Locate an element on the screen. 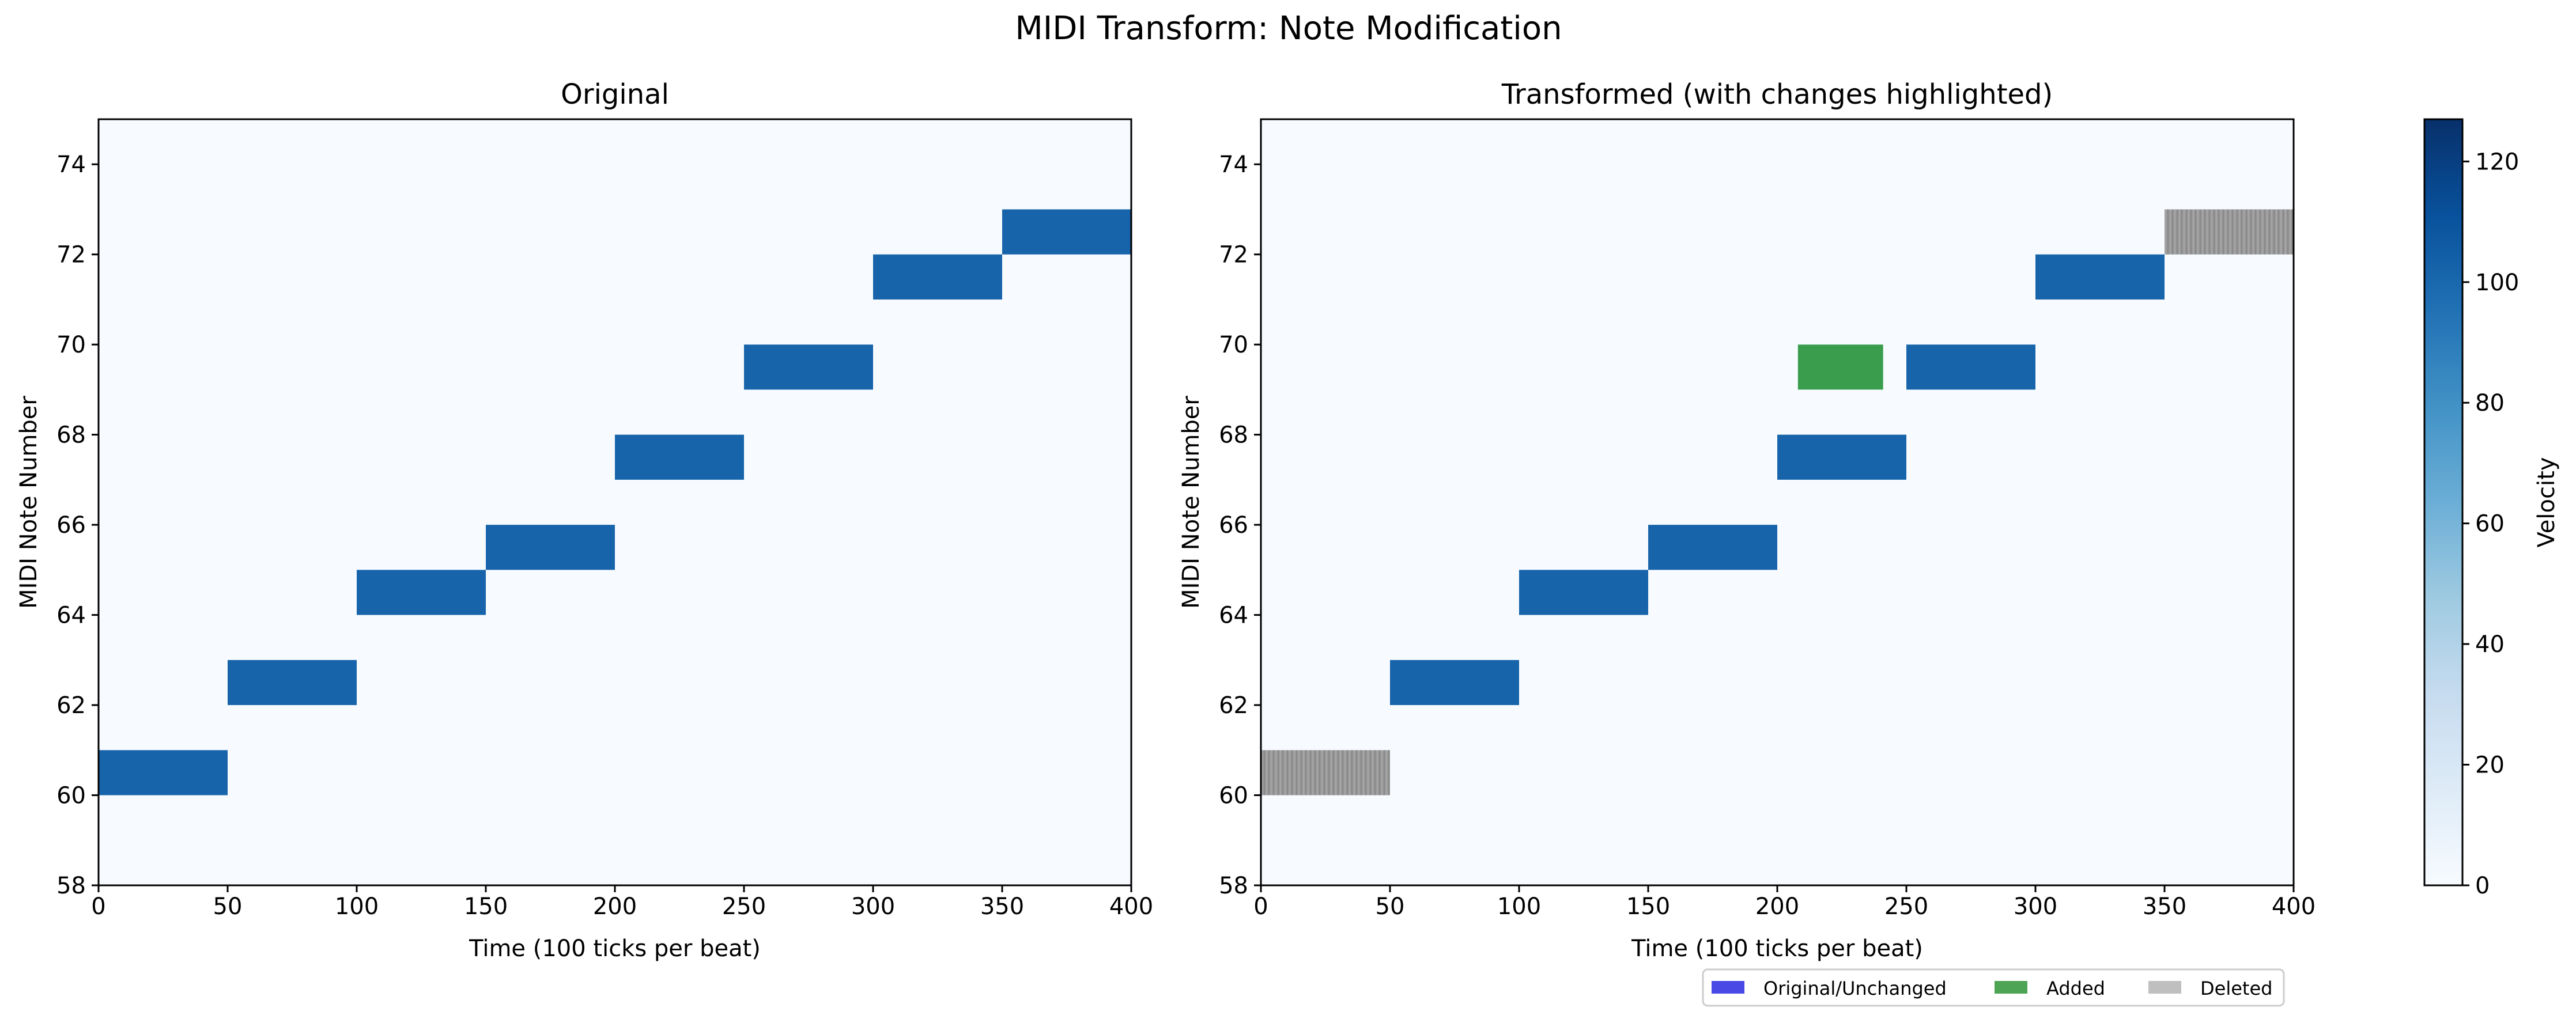 This screenshot has height=1023, width=2576. colorbar: 0 20 40 60 80 100 120 Velocity is located at coordinates (2491, 508).